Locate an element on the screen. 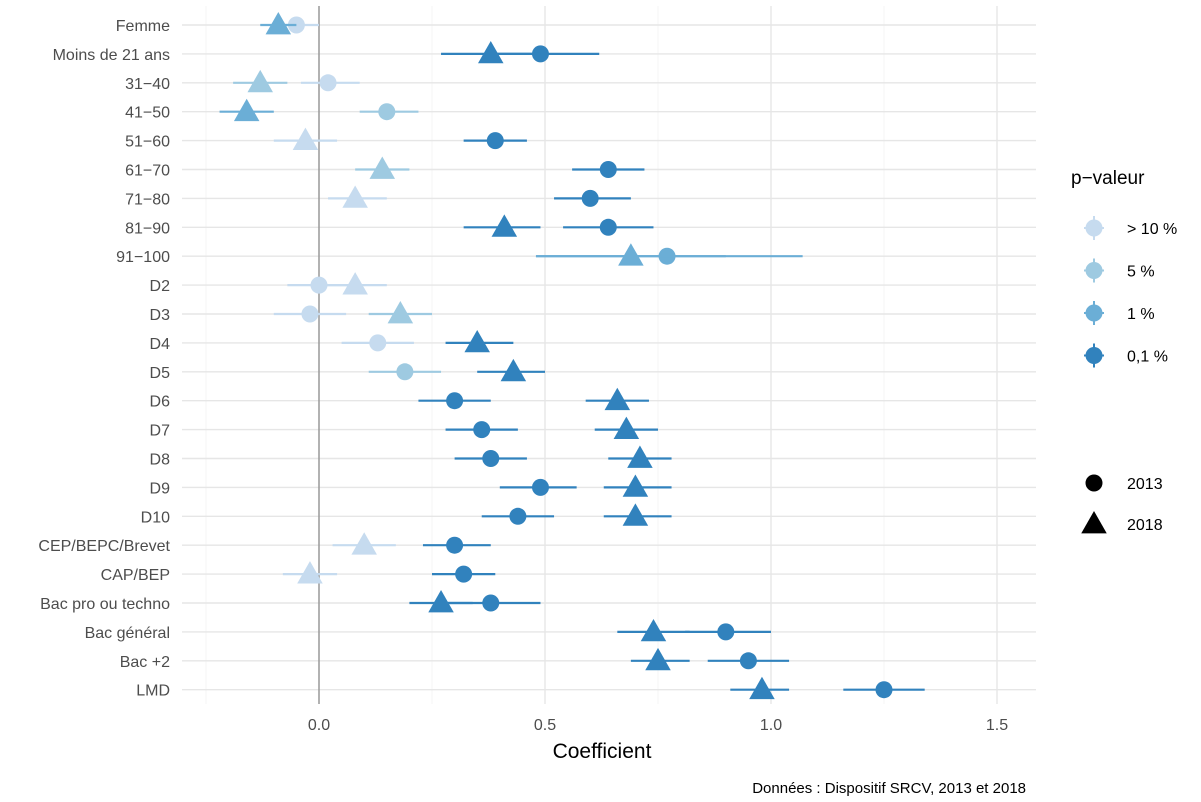 This screenshot has width=1201, height=802. y-tick-label: Bac général is located at coordinates (127, 633).